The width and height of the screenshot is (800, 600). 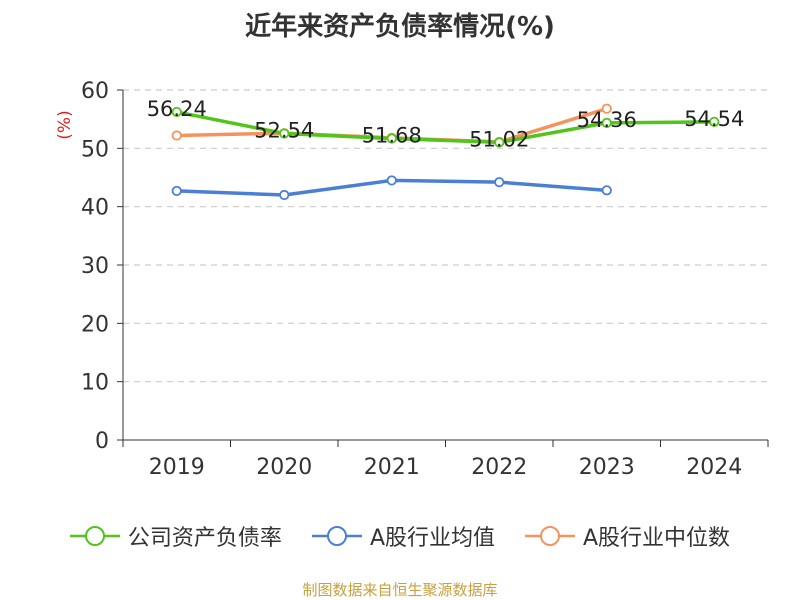 I want to click on y-tick-label: 60, so click(x=95, y=91).